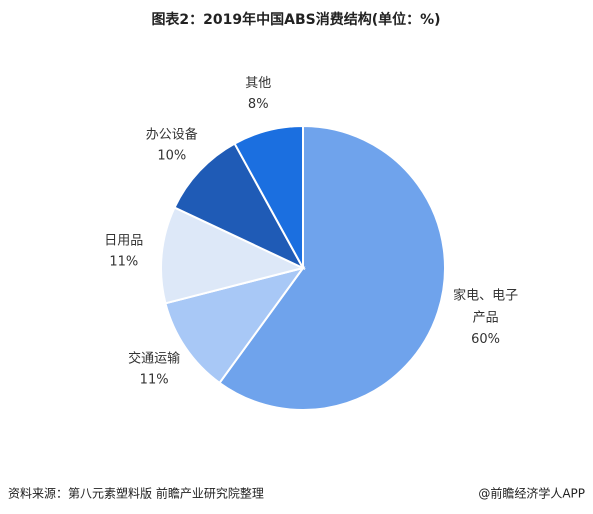 The height and width of the screenshot is (514, 593). Describe the element at coordinates (295, 19) in the screenshot. I see `chart-title: 图表2：2019年中国ABS消费结构(单位：%)` at that location.